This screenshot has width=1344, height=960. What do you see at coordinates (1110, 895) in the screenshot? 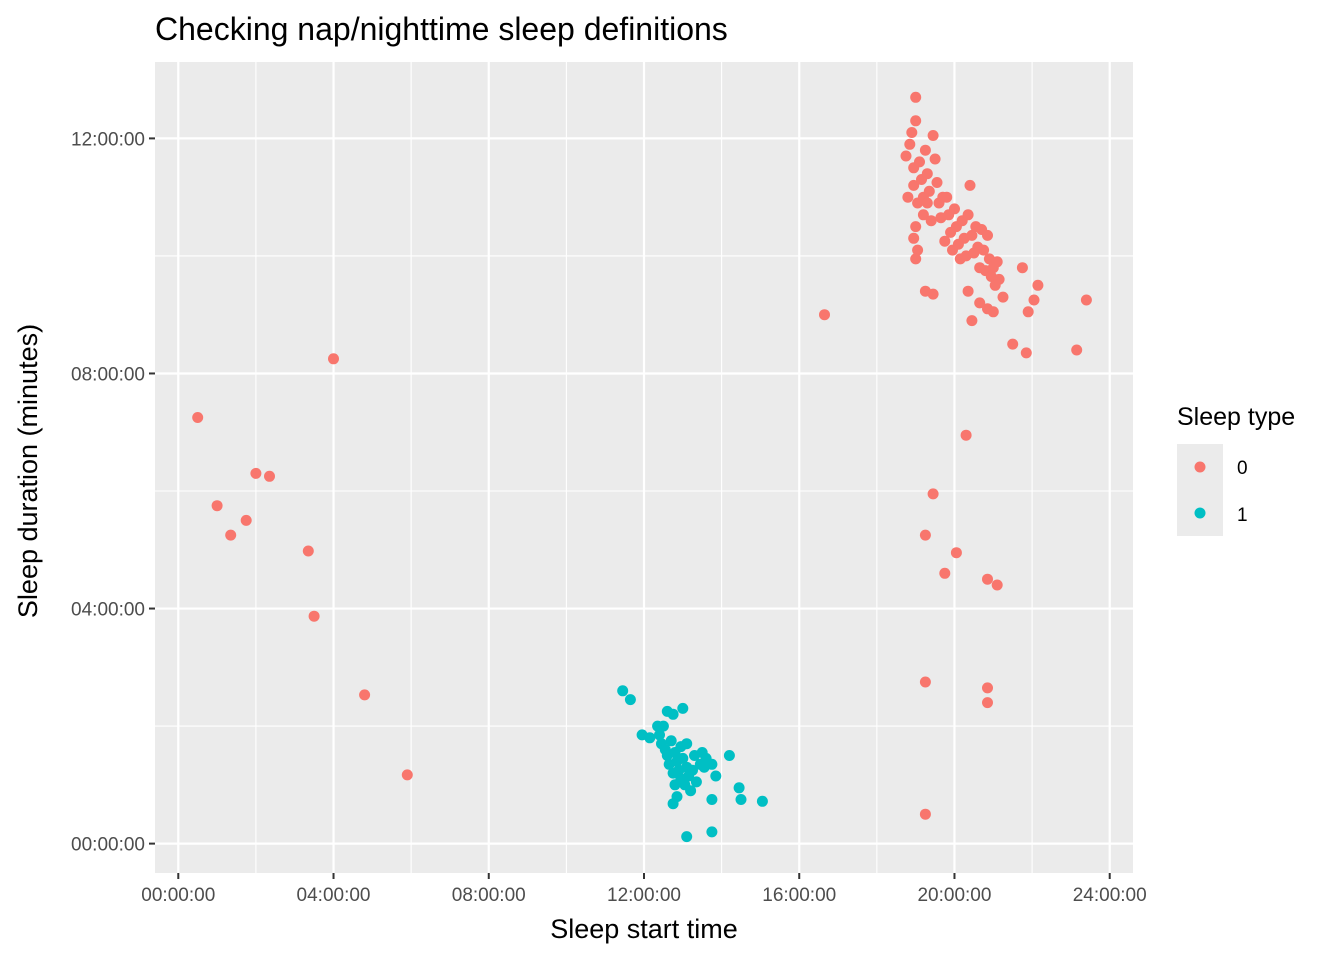
I see `x-tick-label: 24:00:00` at bounding box center [1110, 895].